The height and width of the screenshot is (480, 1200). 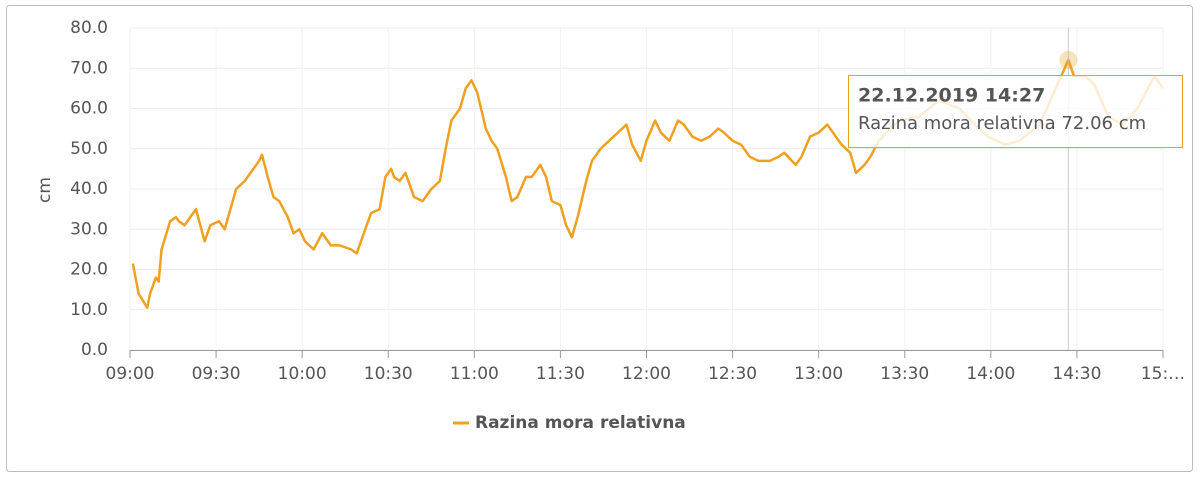 What do you see at coordinates (89, 28) in the screenshot?
I see `y-tick-label: 80.0` at bounding box center [89, 28].